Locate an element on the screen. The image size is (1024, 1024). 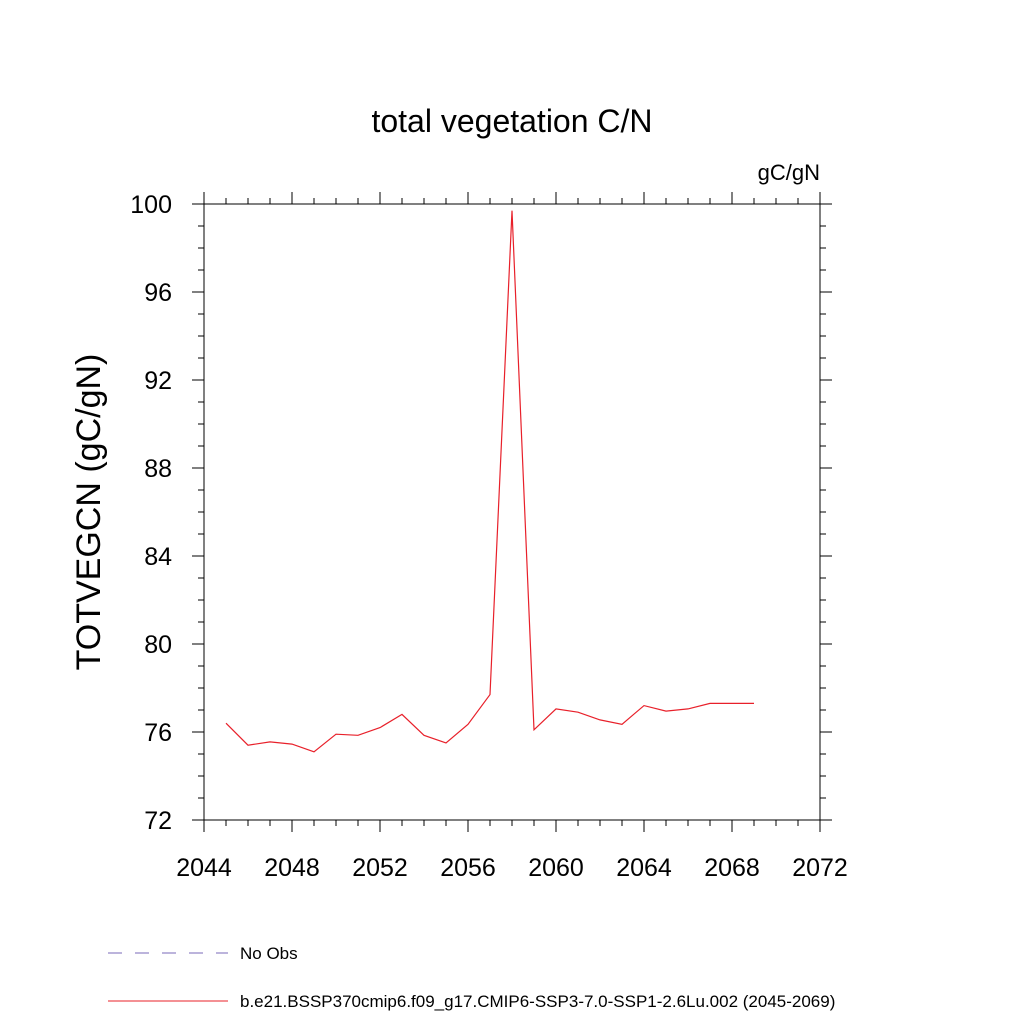
y-axis-label: TOTVEGCN (gC/gN) is located at coordinates (89, 512).